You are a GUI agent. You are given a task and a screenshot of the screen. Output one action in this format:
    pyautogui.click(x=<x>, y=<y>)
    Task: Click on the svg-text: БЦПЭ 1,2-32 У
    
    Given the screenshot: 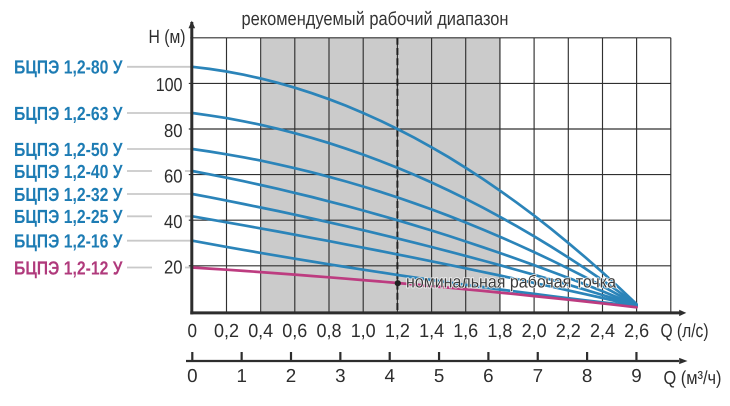 What is the action you would take?
    pyautogui.click(x=68, y=195)
    